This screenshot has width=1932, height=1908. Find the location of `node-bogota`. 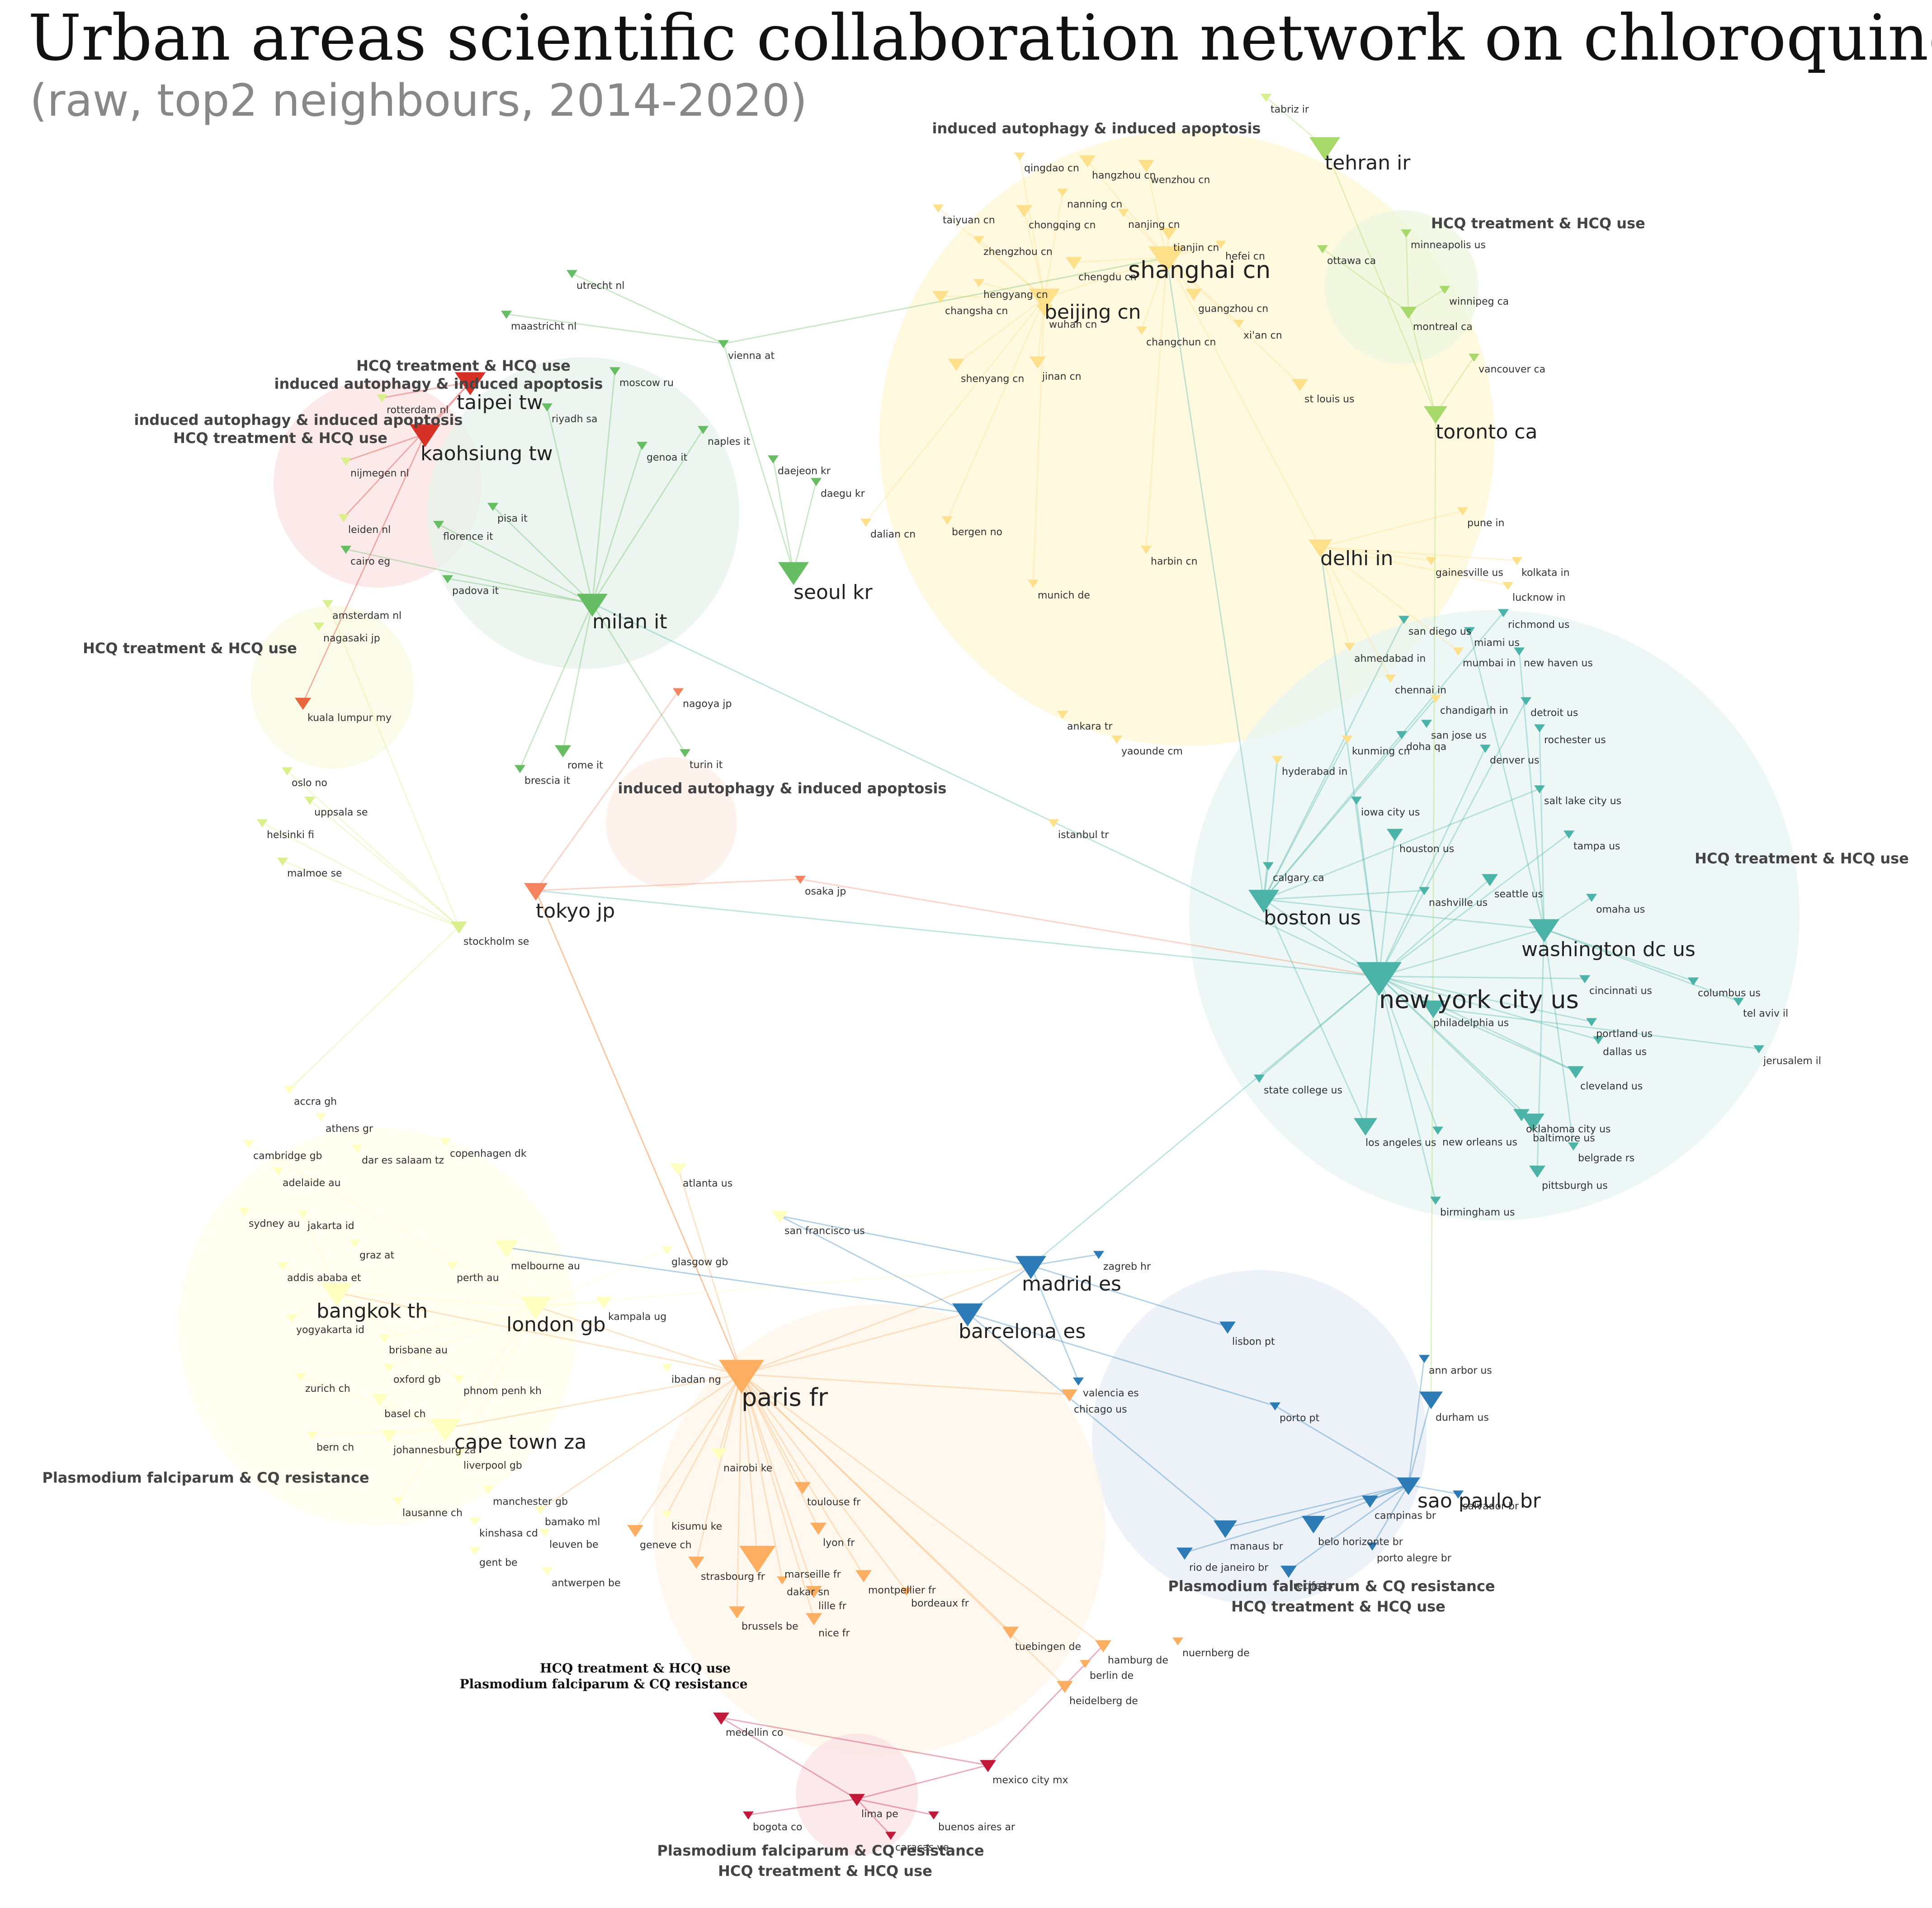

node-bogota is located at coordinates (748, 1815).